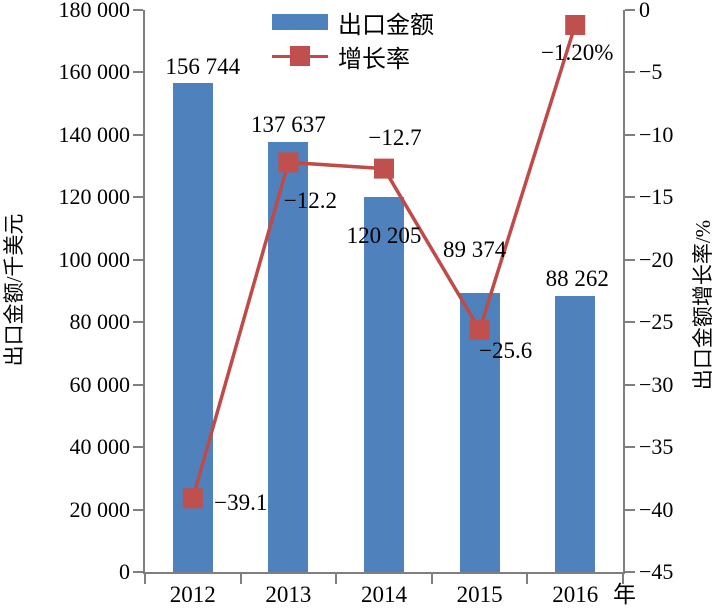 This screenshot has width=720, height=609. I want to click on bar-value-label: 137 637, so click(288, 125).